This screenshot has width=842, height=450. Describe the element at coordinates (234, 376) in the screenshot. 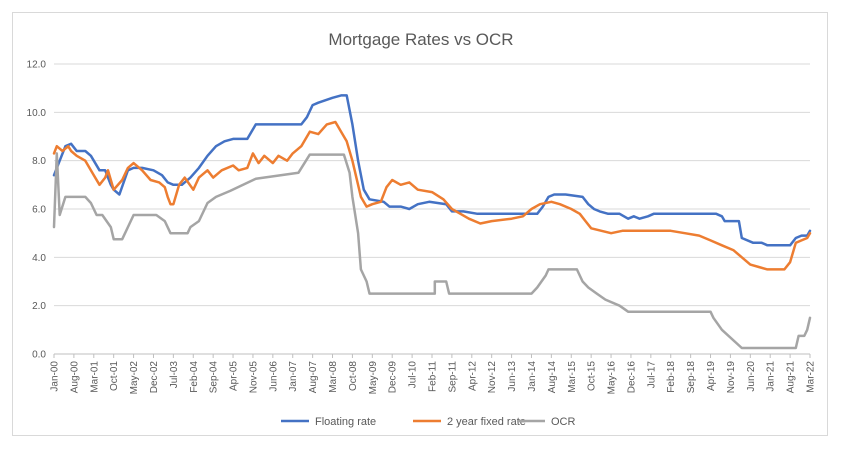

I see `x-tick-label: Apr-05` at that location.